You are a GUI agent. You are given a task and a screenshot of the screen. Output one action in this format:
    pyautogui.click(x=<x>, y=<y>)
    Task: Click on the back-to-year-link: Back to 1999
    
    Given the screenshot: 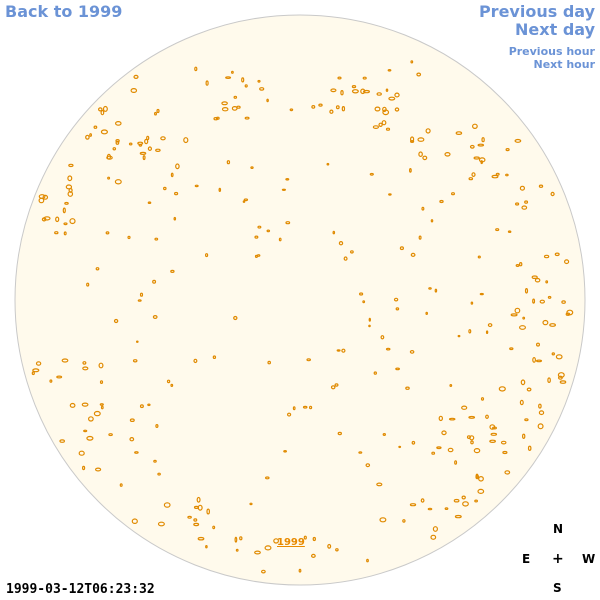 What is the action you would take?
    pyautogui.click(x=64, y=11)
    